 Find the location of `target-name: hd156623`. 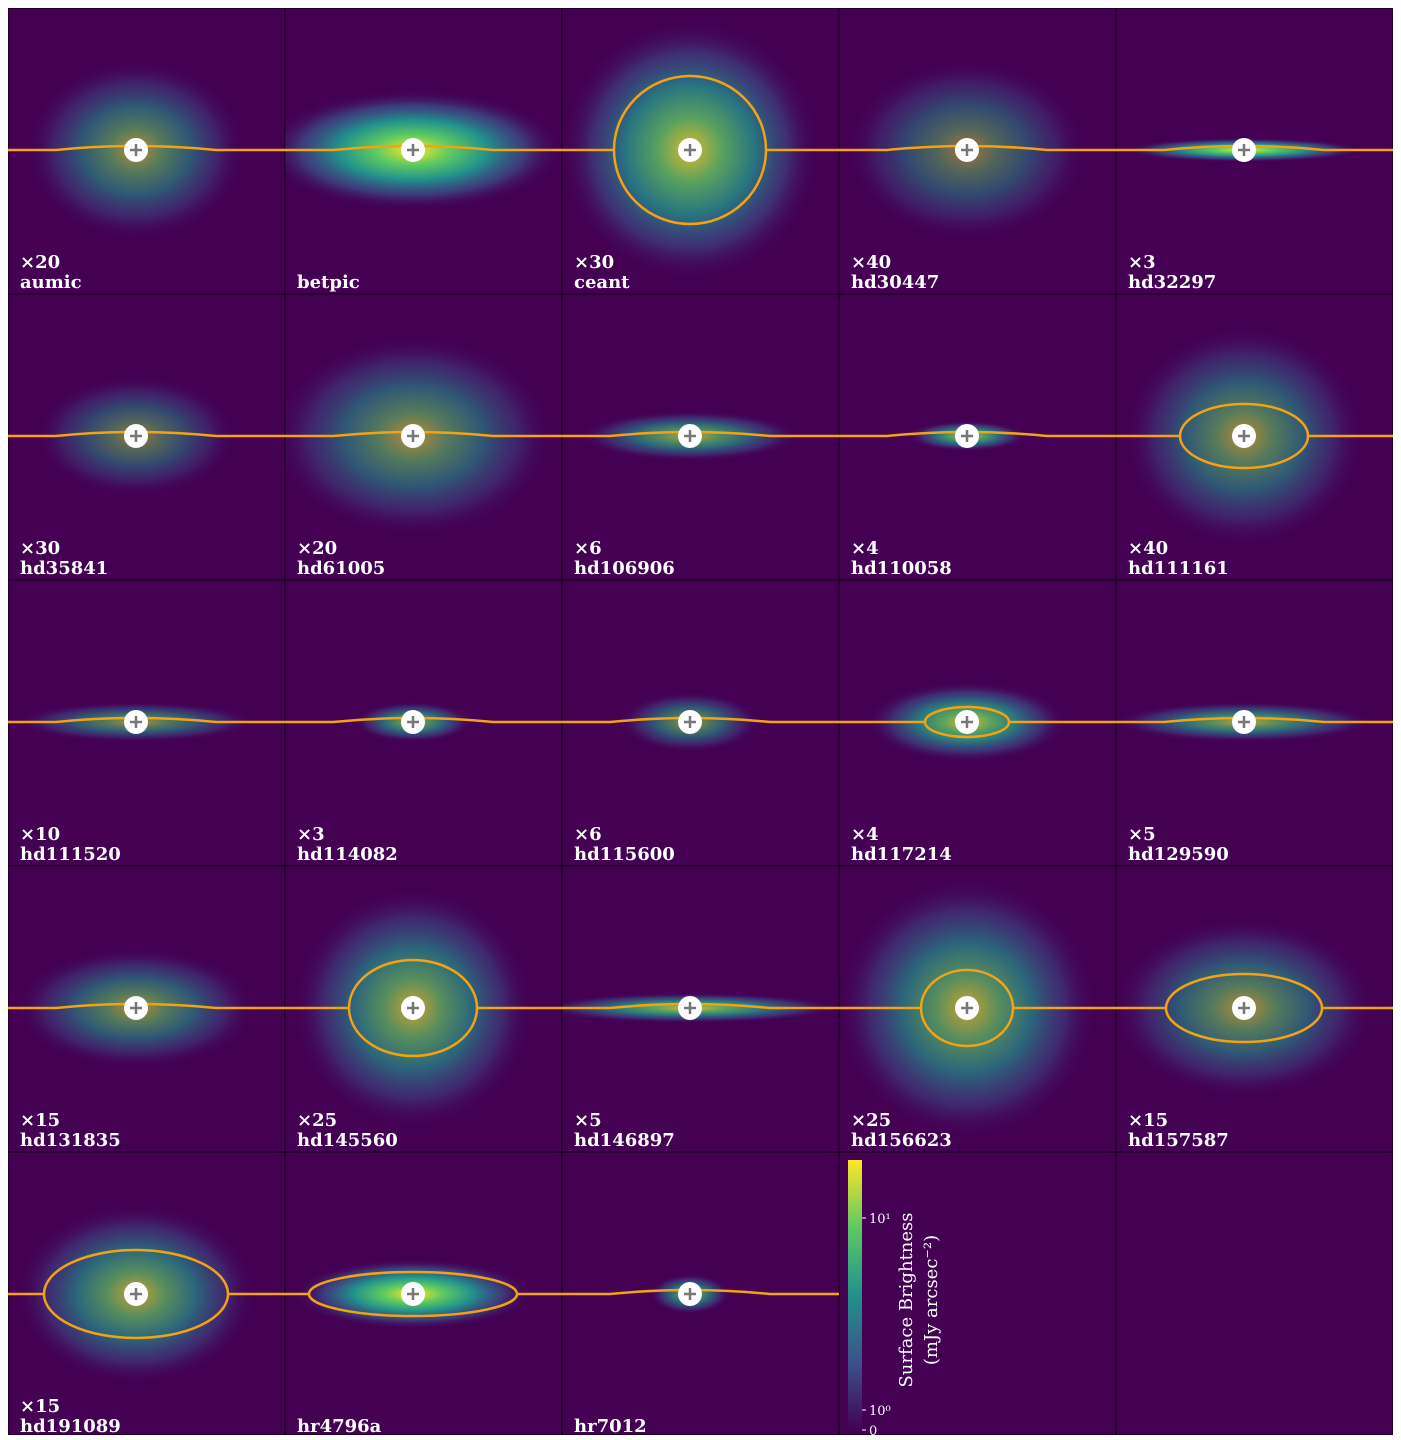

target-name: hd156623 is located at coordinates (901, 1140).